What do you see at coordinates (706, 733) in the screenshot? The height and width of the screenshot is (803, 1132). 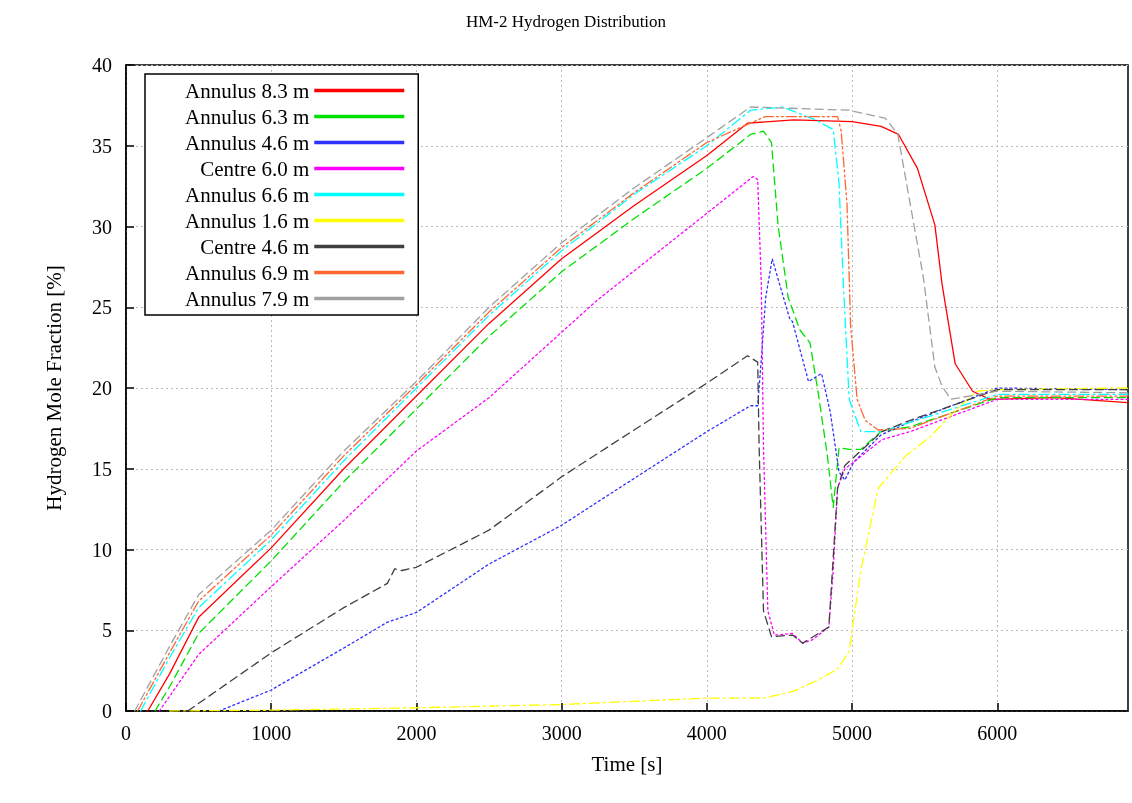 I see `x-tick-label: 4000` at bounding box center [706, 733].